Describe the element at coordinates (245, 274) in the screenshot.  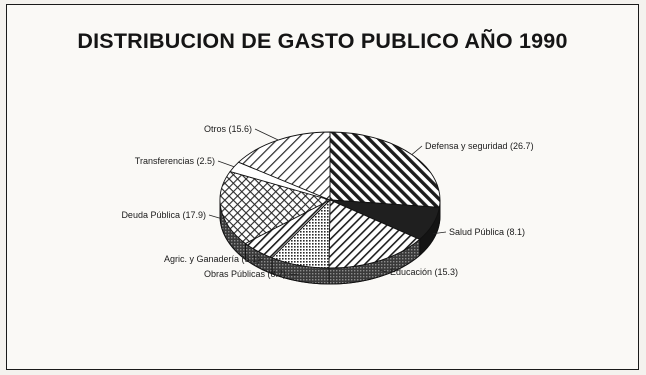
I see `slice-label-obras-publicas: Obras Públicas (8.7)` at that location.